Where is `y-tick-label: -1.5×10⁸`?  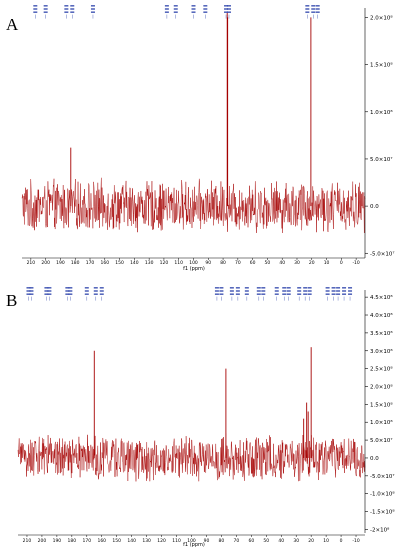
y-tick-label: -1.5×10⁸ is located at coordinates (382, 512).